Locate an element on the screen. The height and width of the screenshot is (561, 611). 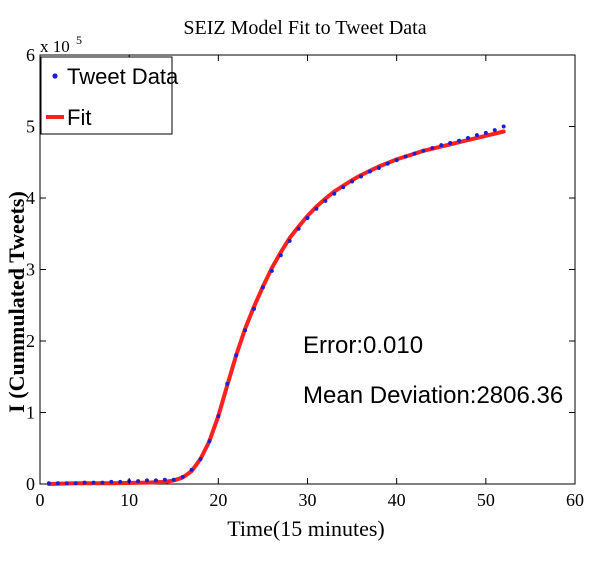
y-scale-exponent: 5 is located at coordinates (79, 40).